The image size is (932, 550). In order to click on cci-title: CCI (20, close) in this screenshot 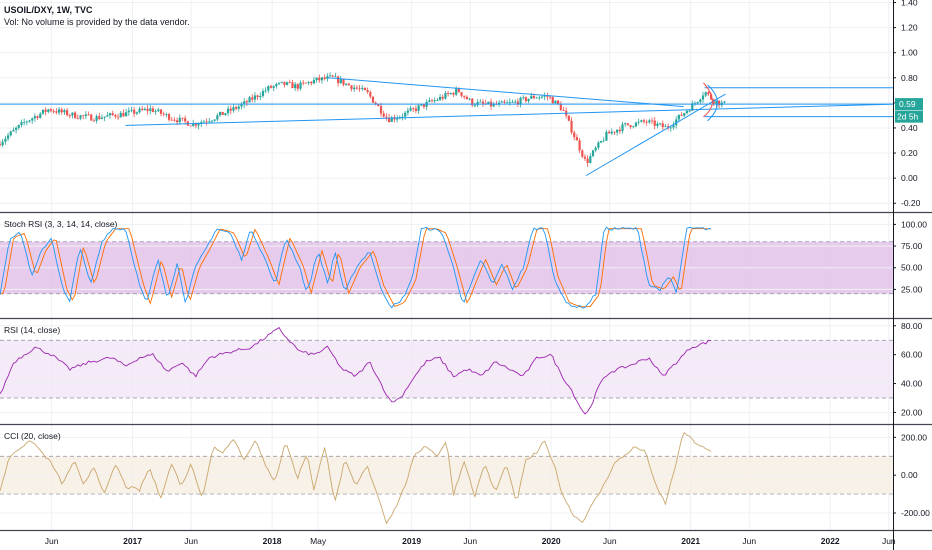, I will do `click(32, 436)`.